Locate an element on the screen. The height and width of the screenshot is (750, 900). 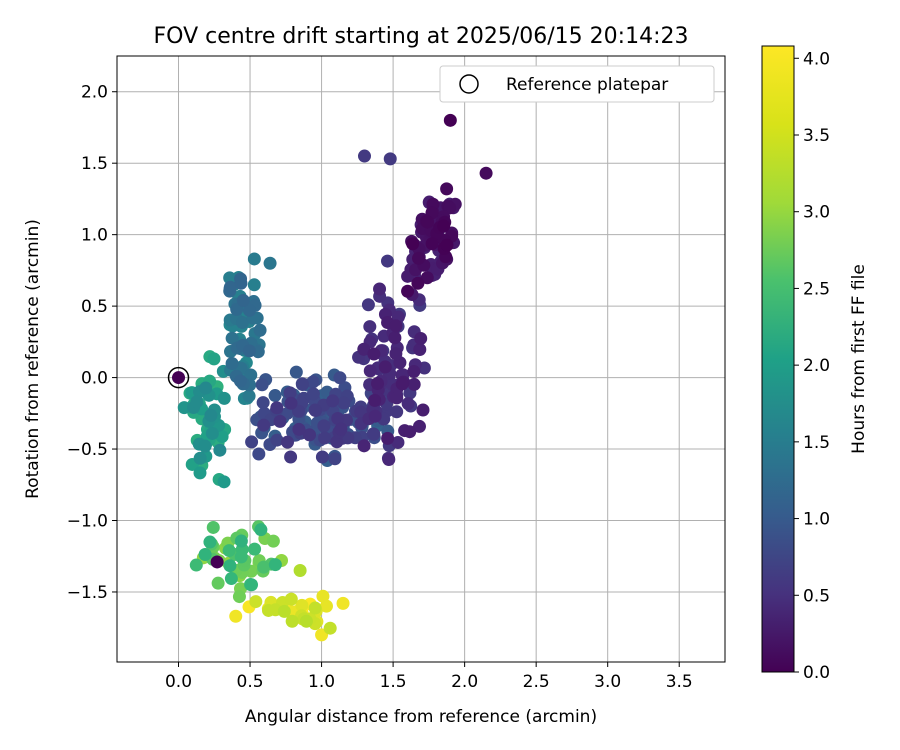
colorbar-tick-label: 4.0 is located at coordinates (816, 59).